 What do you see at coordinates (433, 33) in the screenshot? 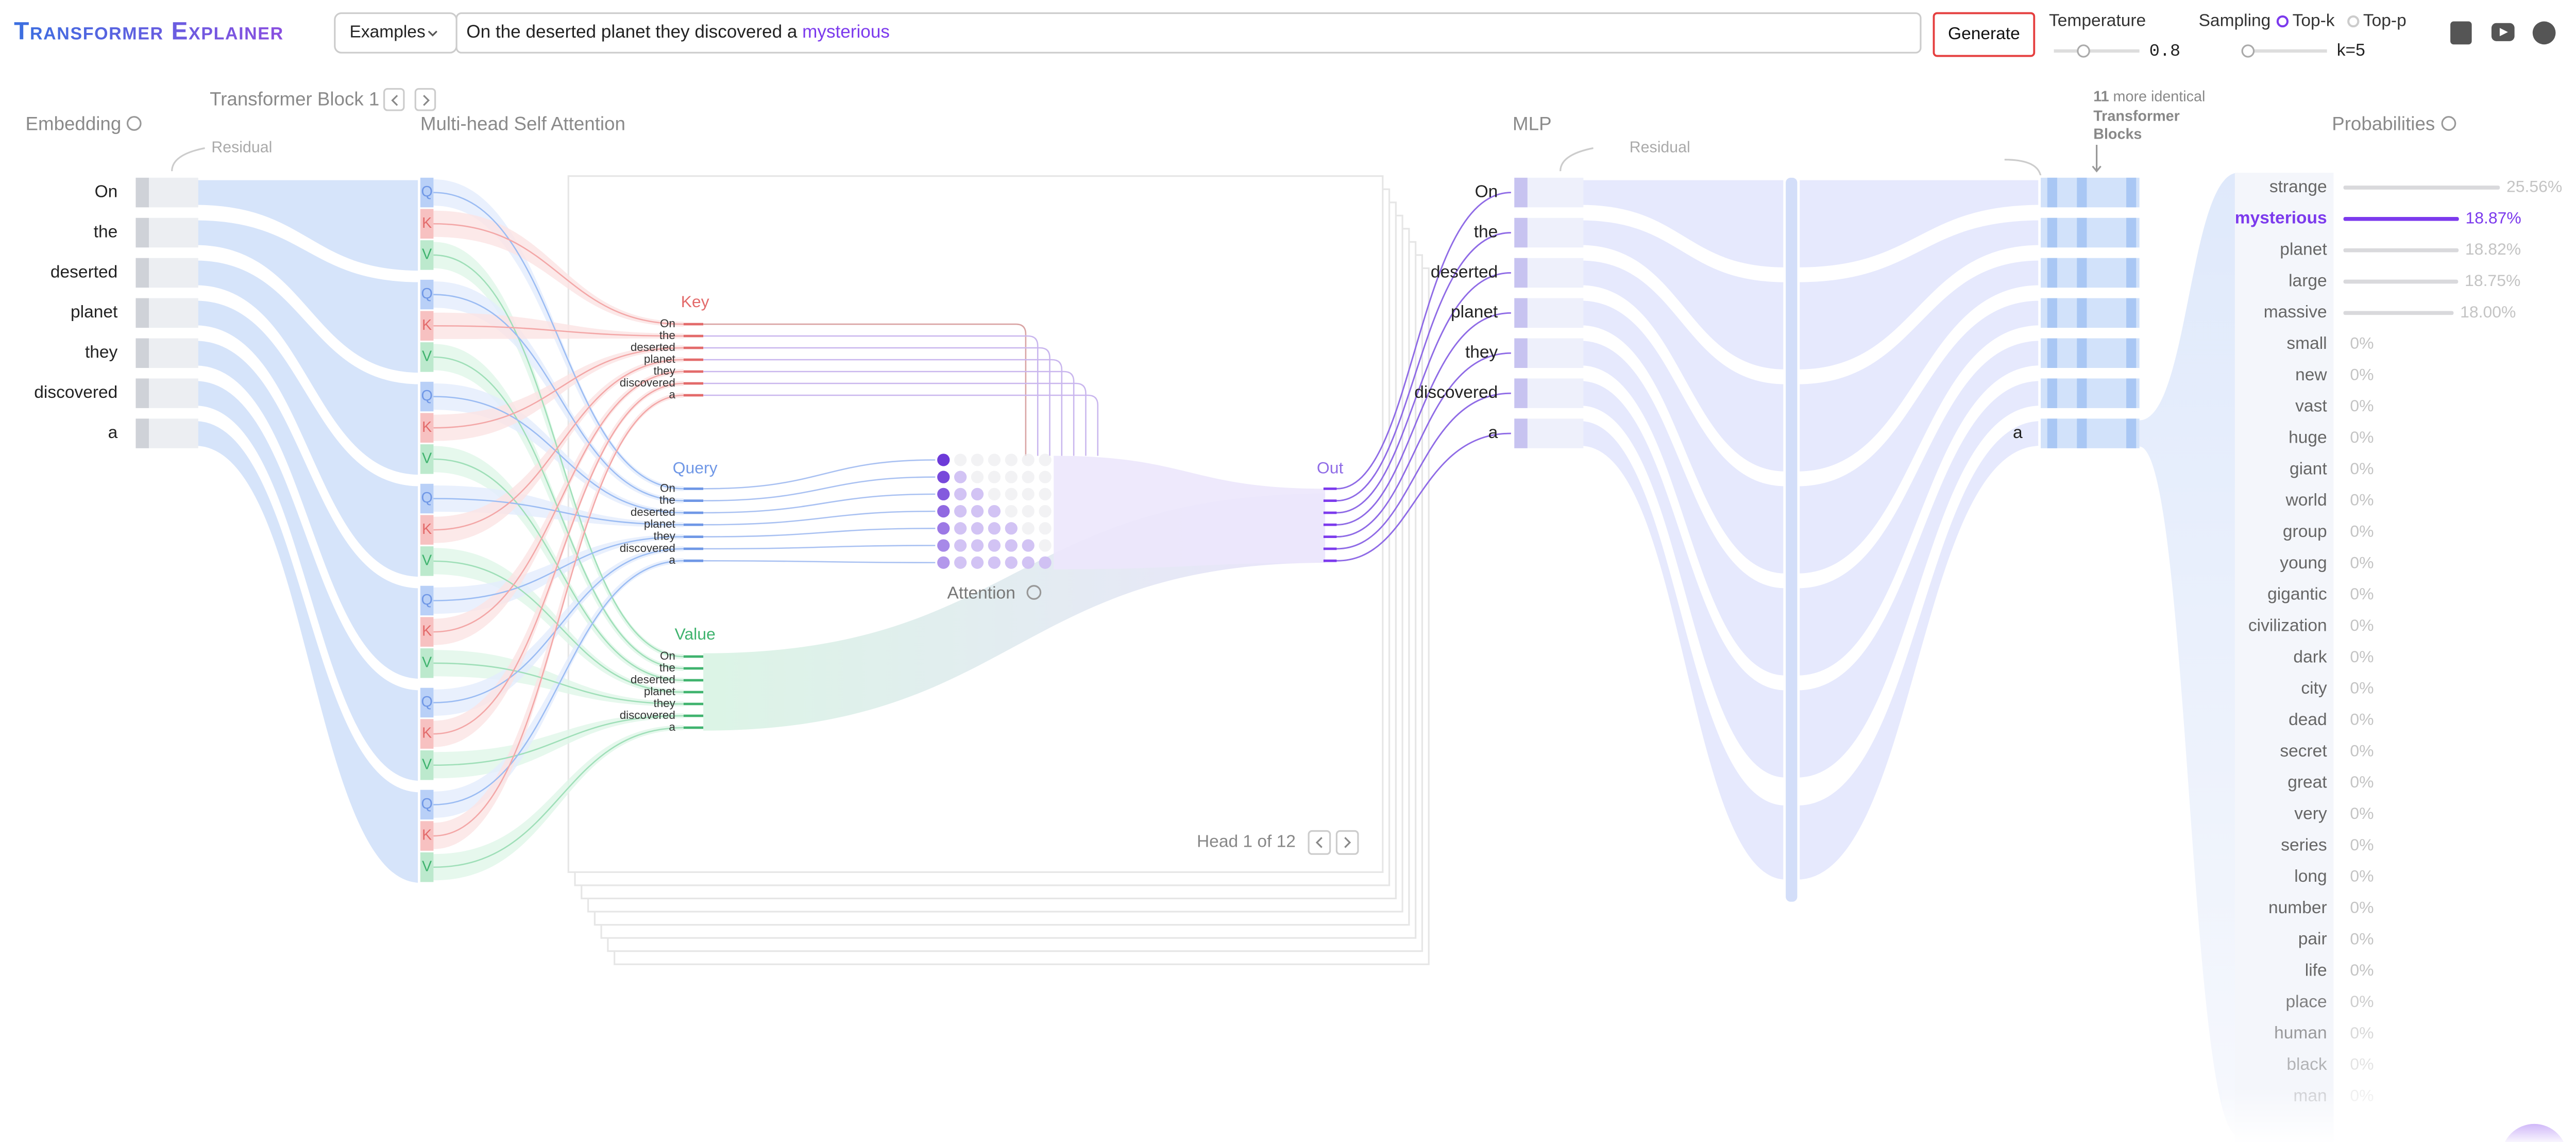
I see `dropdown-caret` at bounding box center [433, 33].